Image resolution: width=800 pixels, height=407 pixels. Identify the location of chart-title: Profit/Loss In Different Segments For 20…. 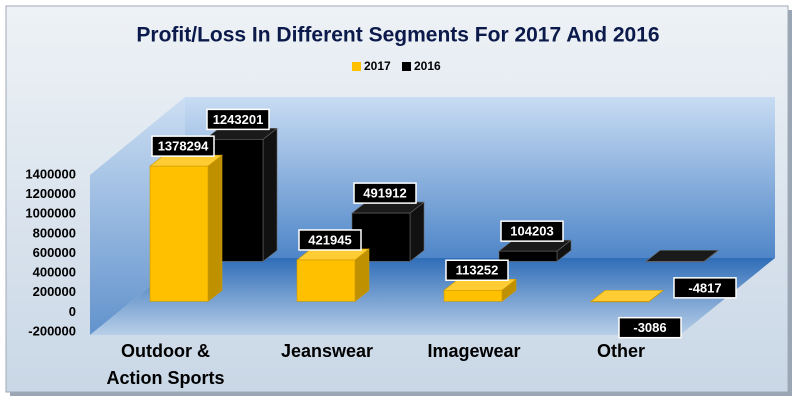
(397, 35).